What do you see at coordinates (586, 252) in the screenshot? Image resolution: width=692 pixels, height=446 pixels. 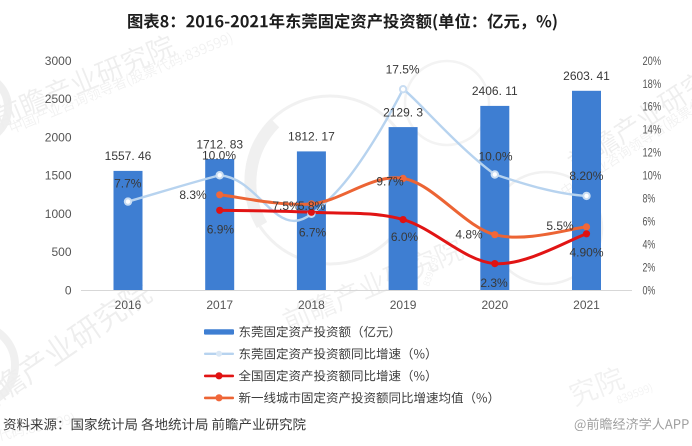 I see `svg-text: 4.90%` at bounding box center [586, 252].